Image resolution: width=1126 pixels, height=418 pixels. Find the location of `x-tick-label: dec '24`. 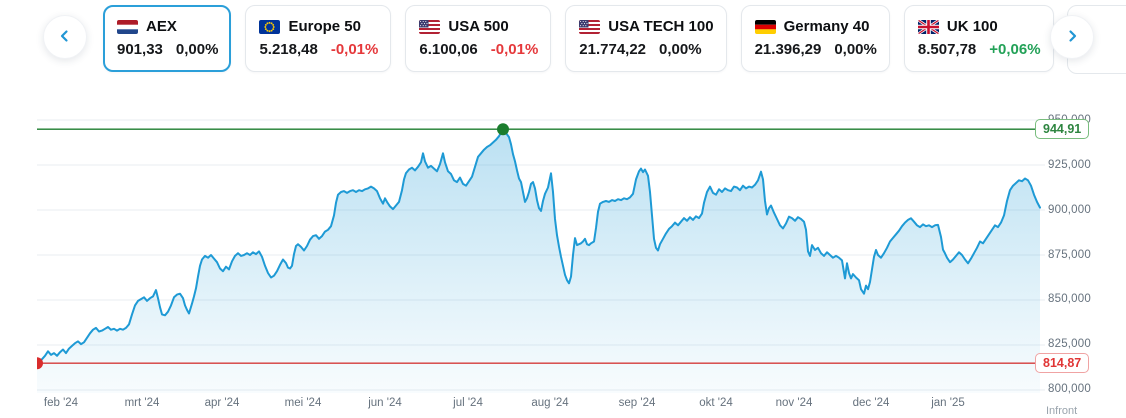

x-tick-label: dec '24 is located at coordinates (871, 403).